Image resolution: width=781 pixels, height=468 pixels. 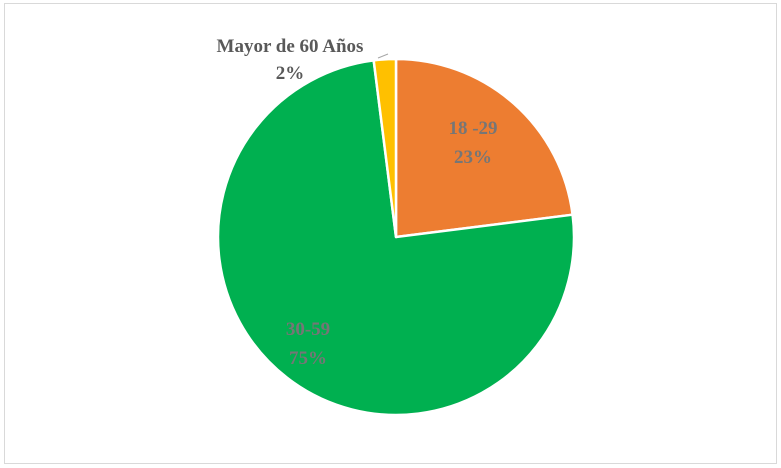 What do you see at coordinates (290, 73) in the screenshot?
I see `label-mayor-60-percent: 2%` at bounding box center [290, 73].